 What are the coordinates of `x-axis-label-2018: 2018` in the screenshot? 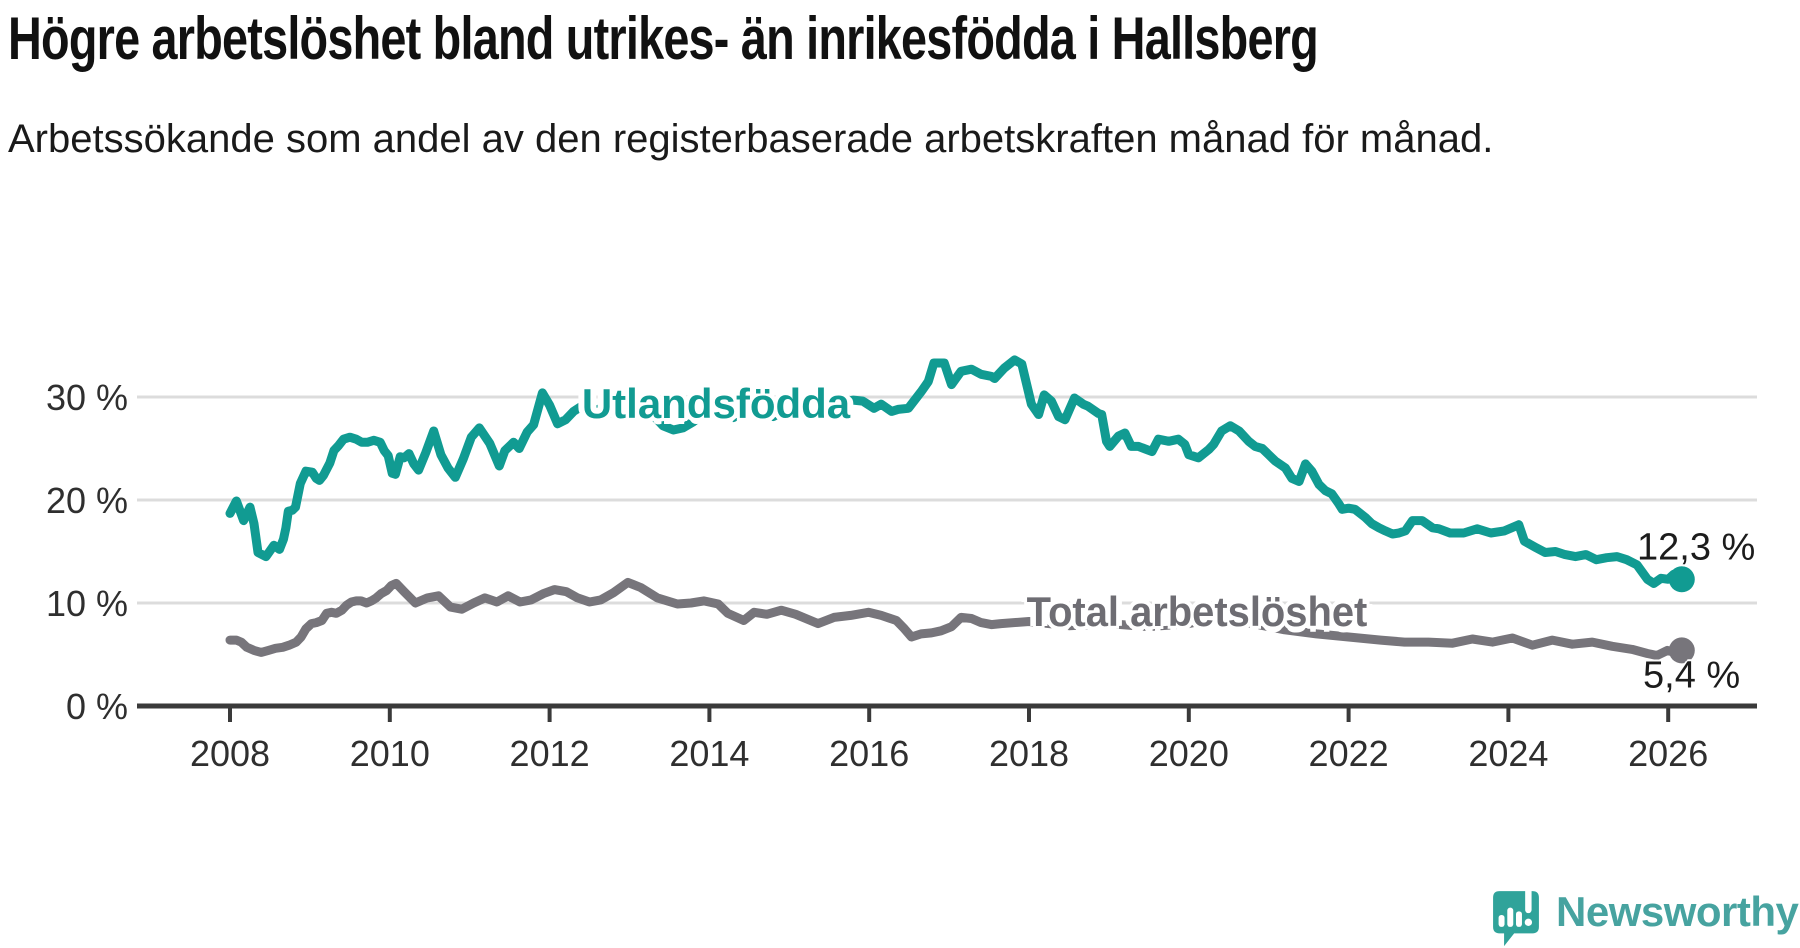 It's located at (1029, 753).